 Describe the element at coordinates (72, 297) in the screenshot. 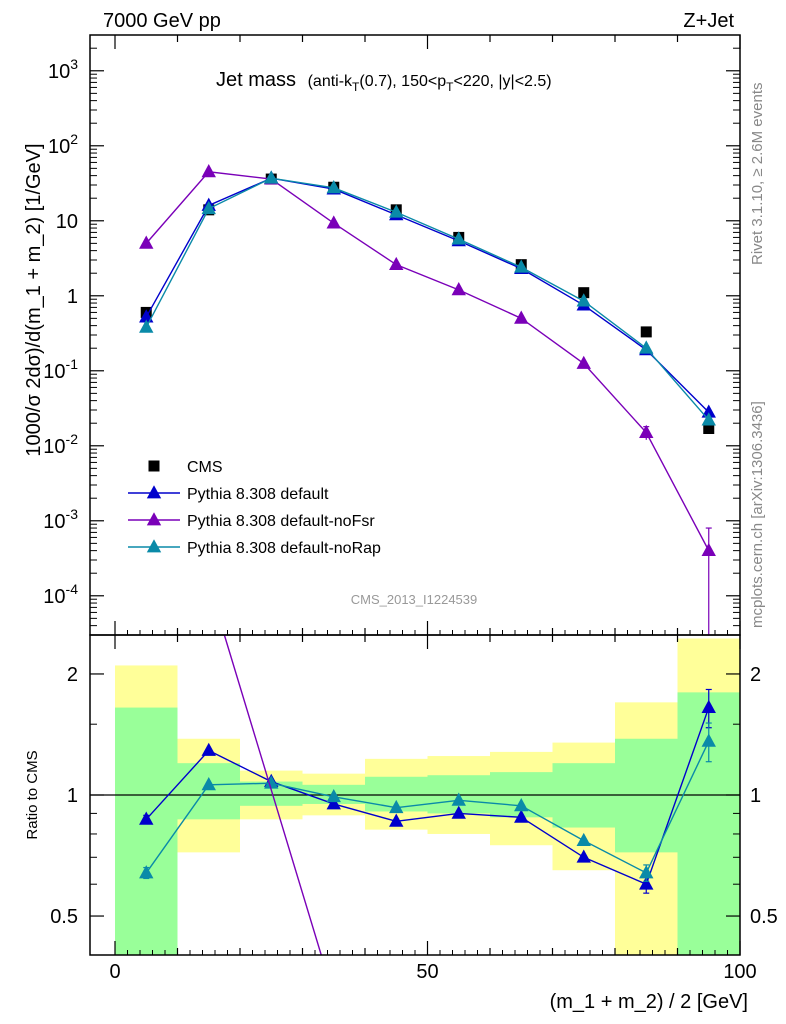

I see `y-tick-label: 1` at that location.